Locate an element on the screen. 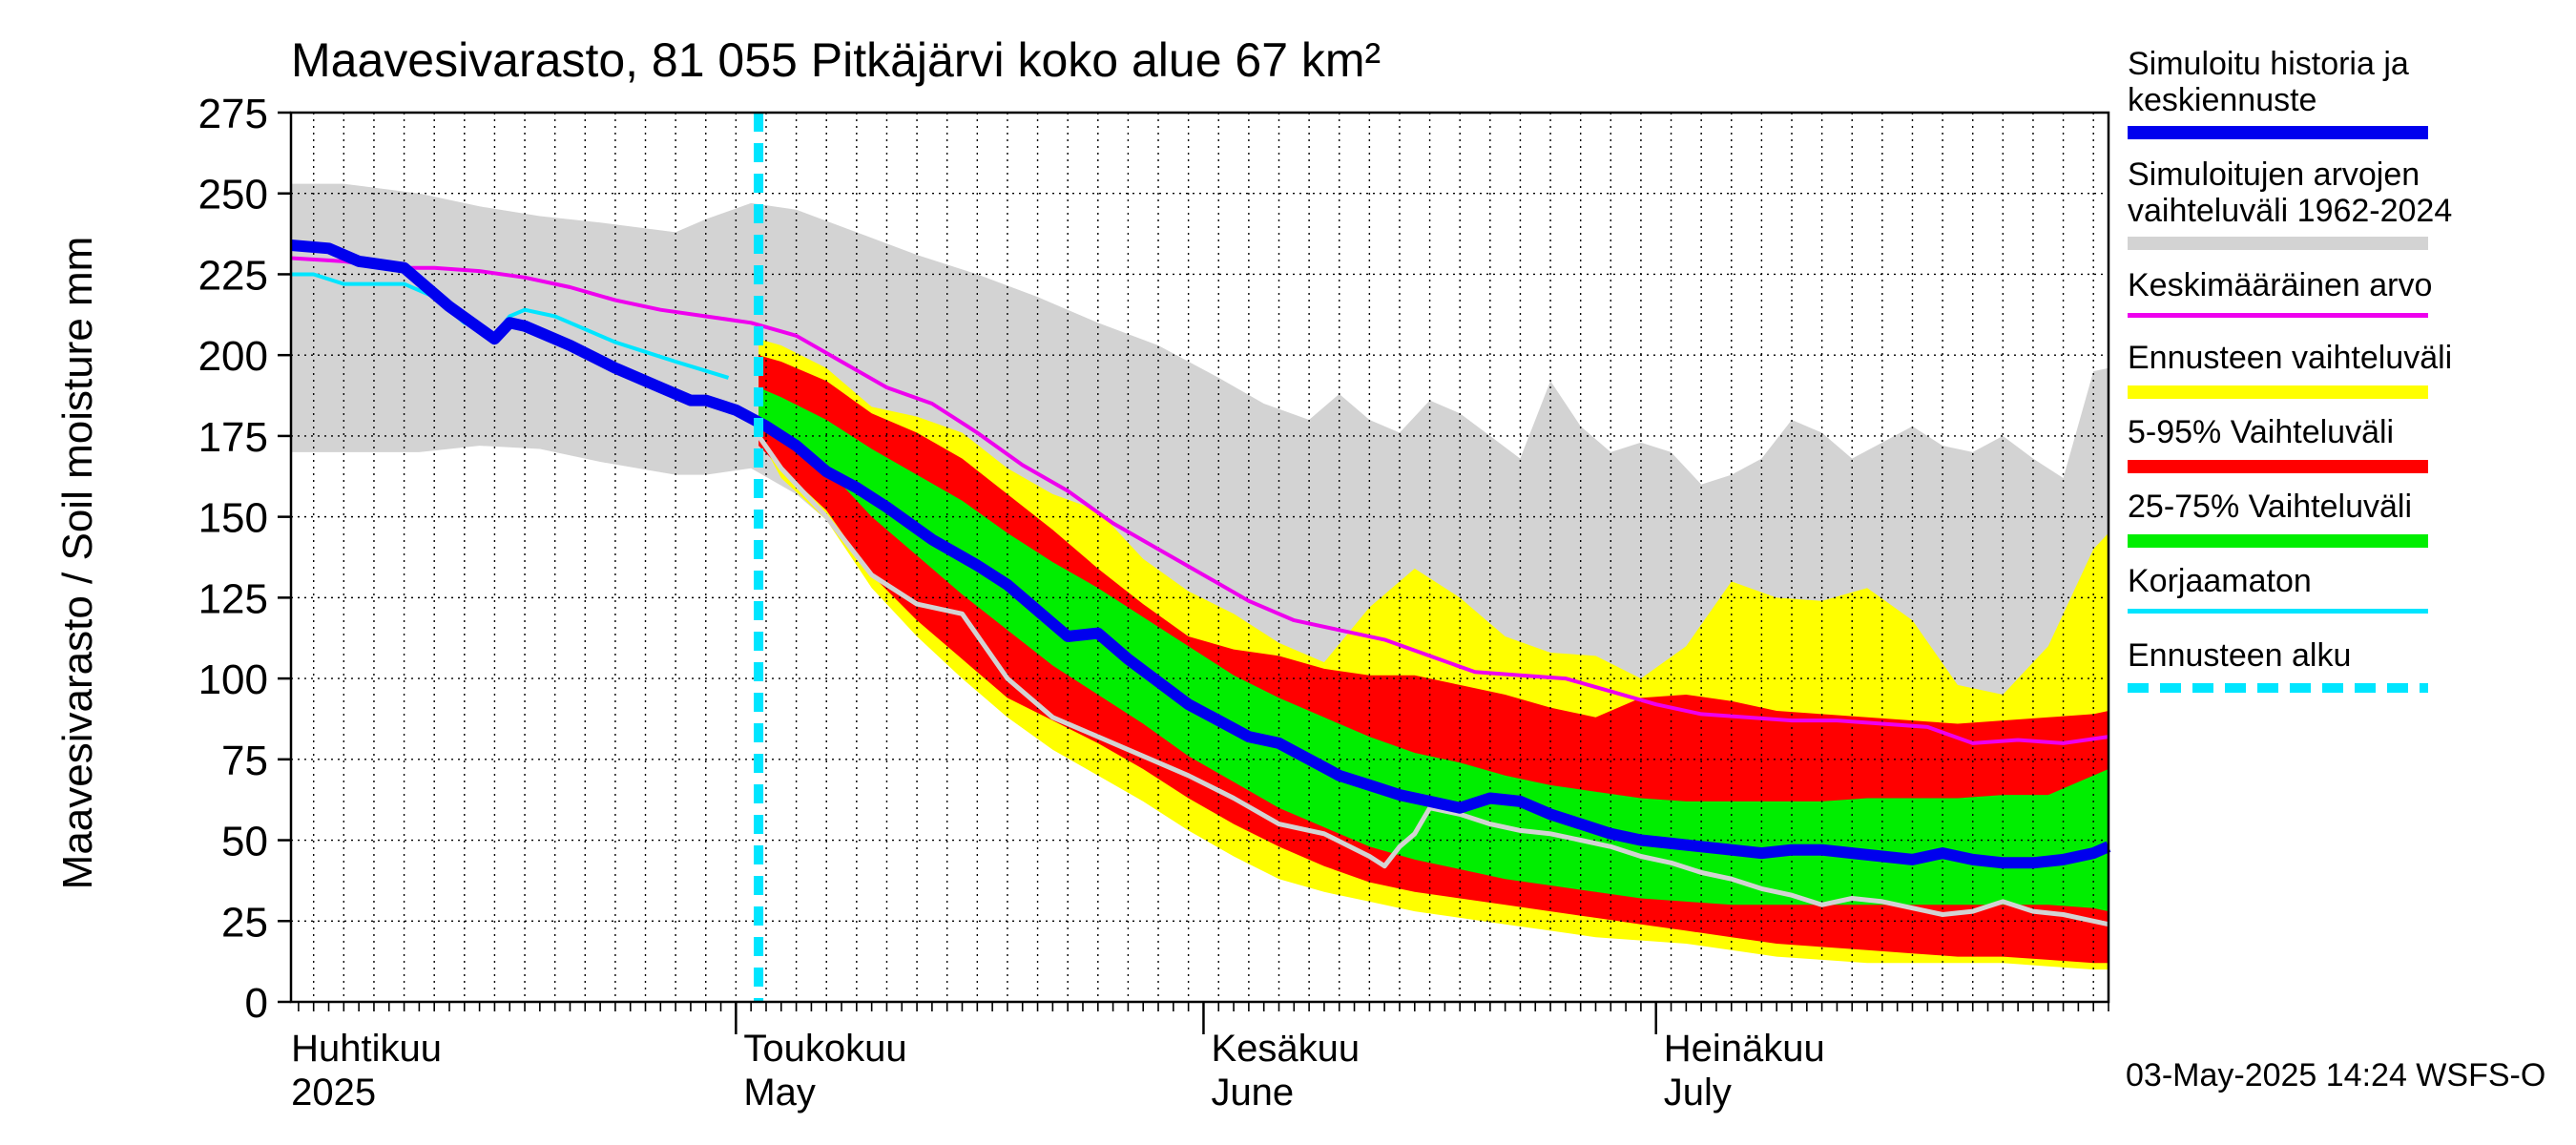  legend-label: Simuloitu historia ja keskiennuste is located at coordinates (2268, 82).